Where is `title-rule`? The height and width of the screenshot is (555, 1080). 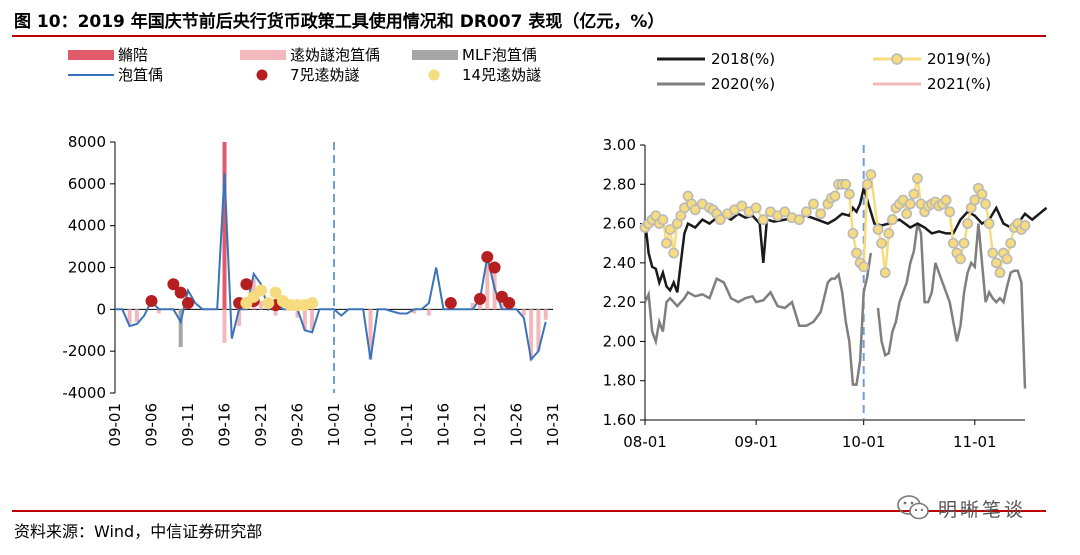
title-rule is located at coordinates (529, 36).